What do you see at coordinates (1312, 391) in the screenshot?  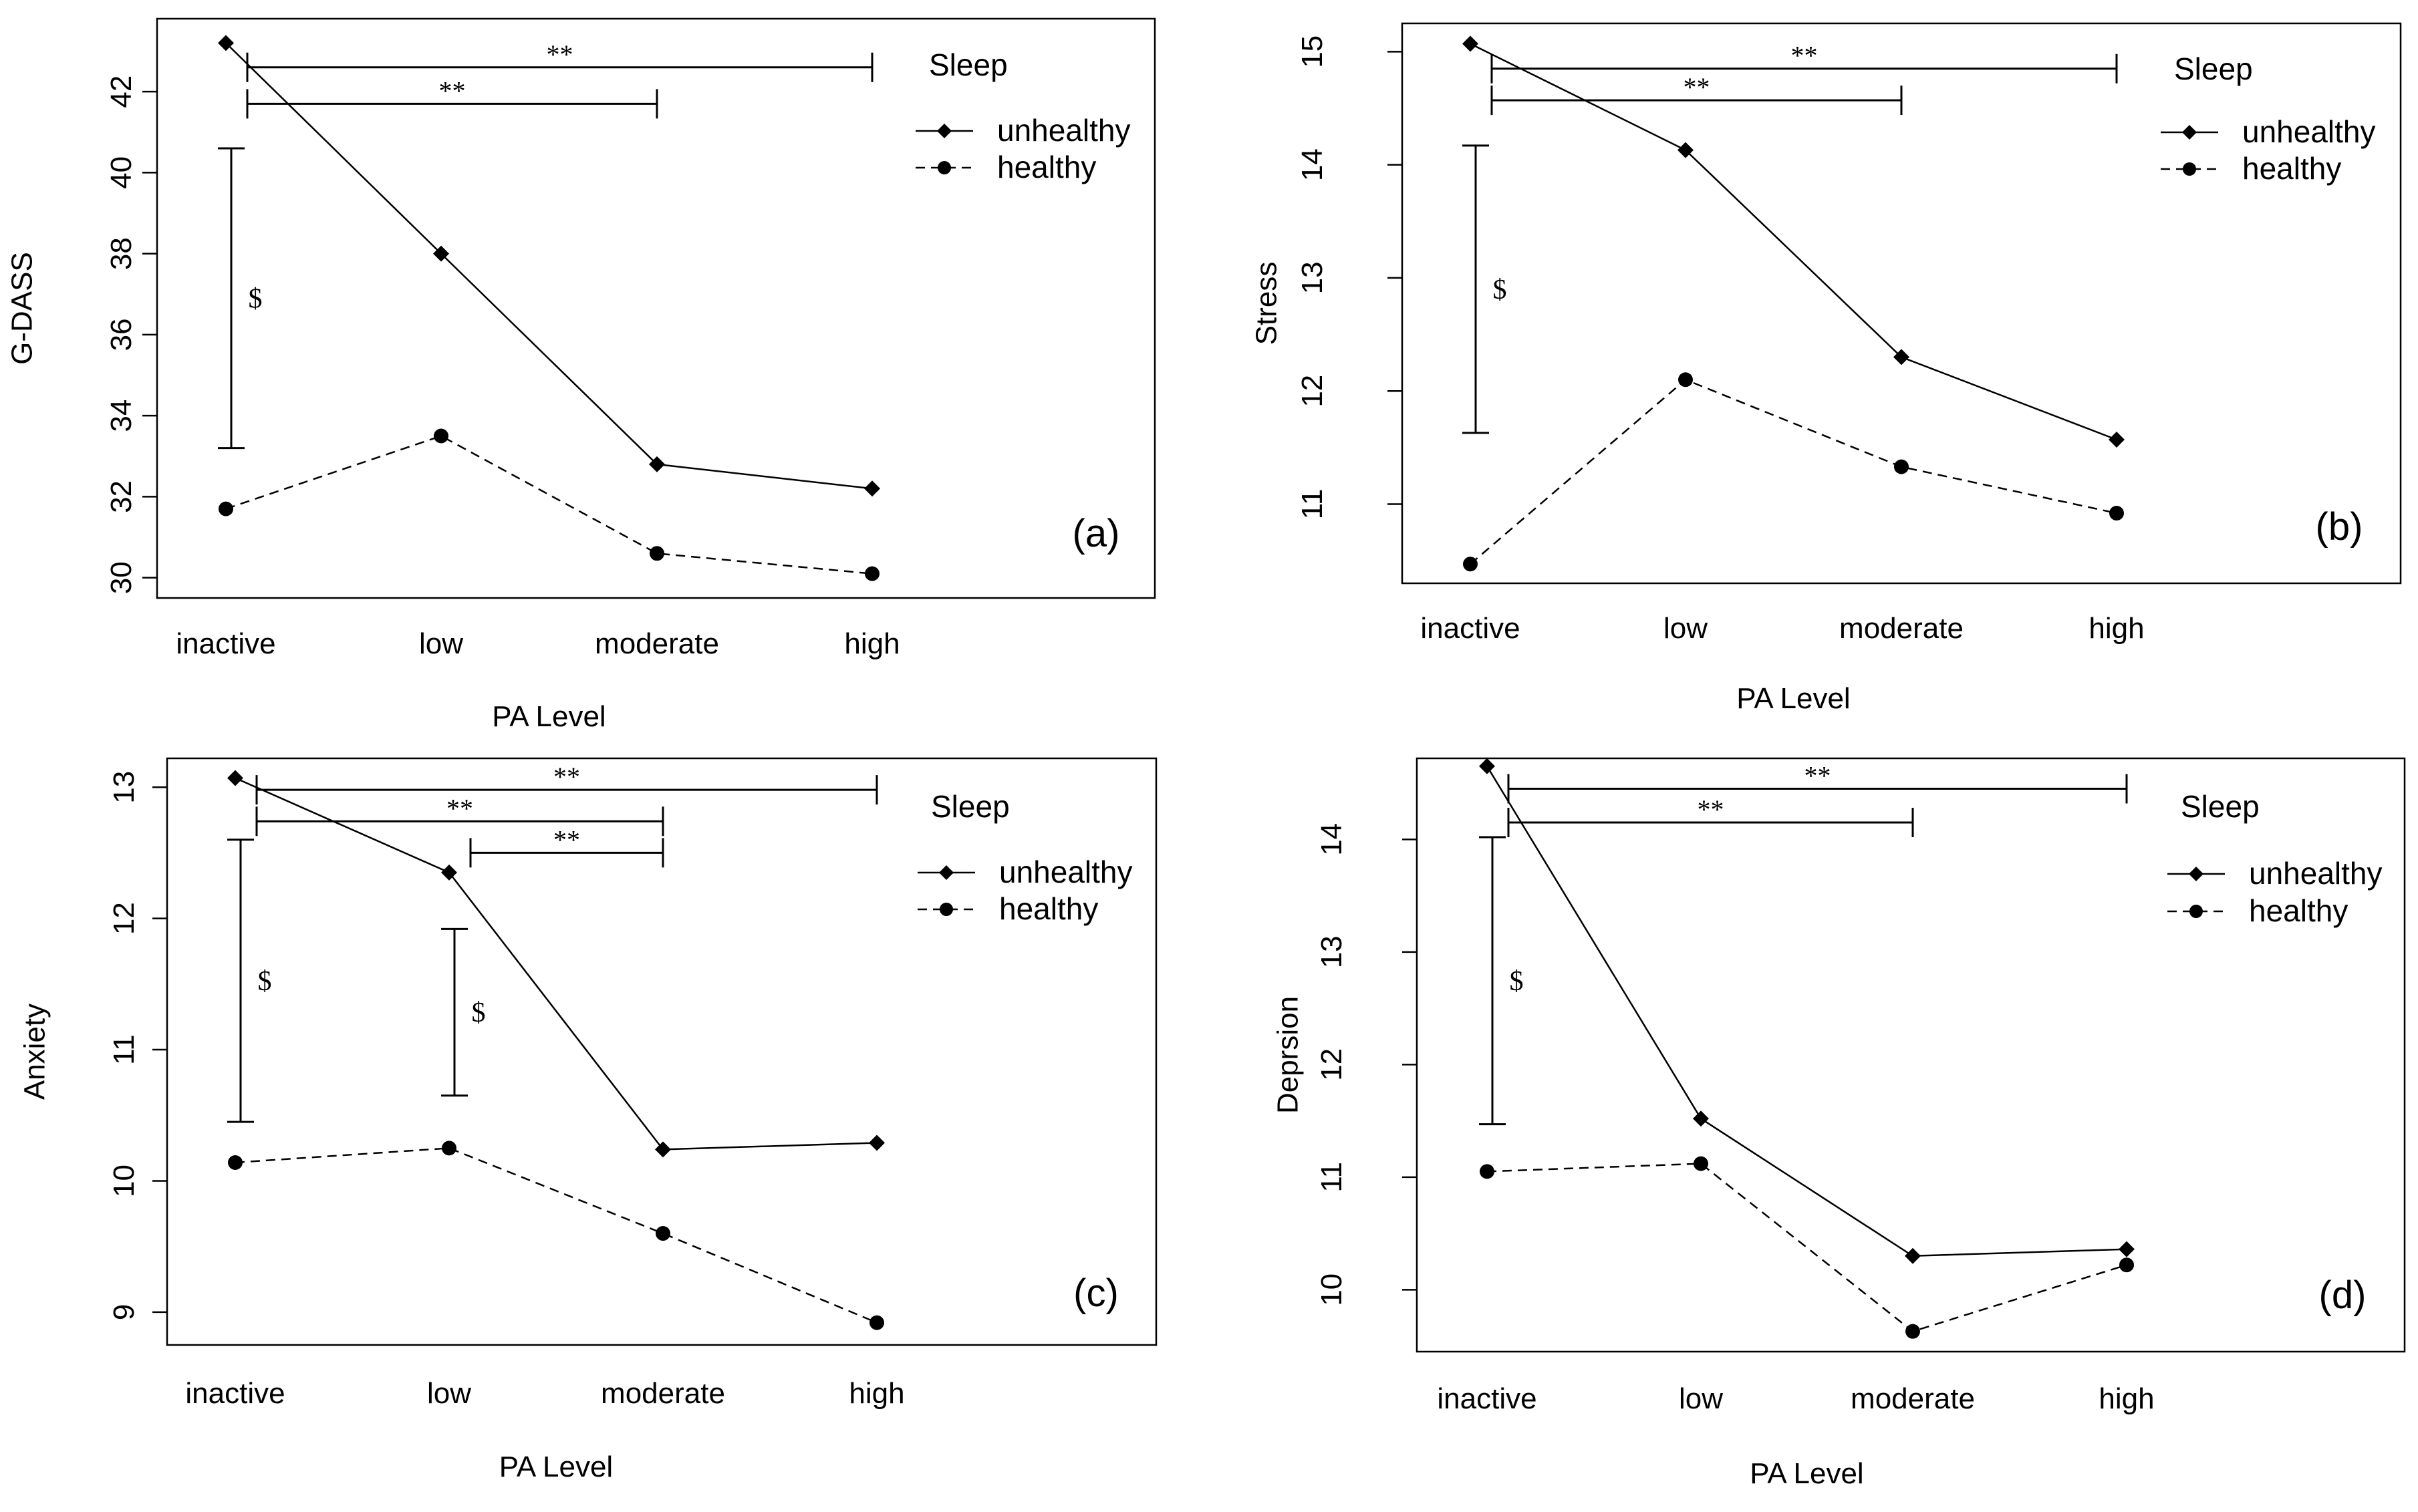 I see `y-tick-label: 12` at bounding box center [1312, 391].